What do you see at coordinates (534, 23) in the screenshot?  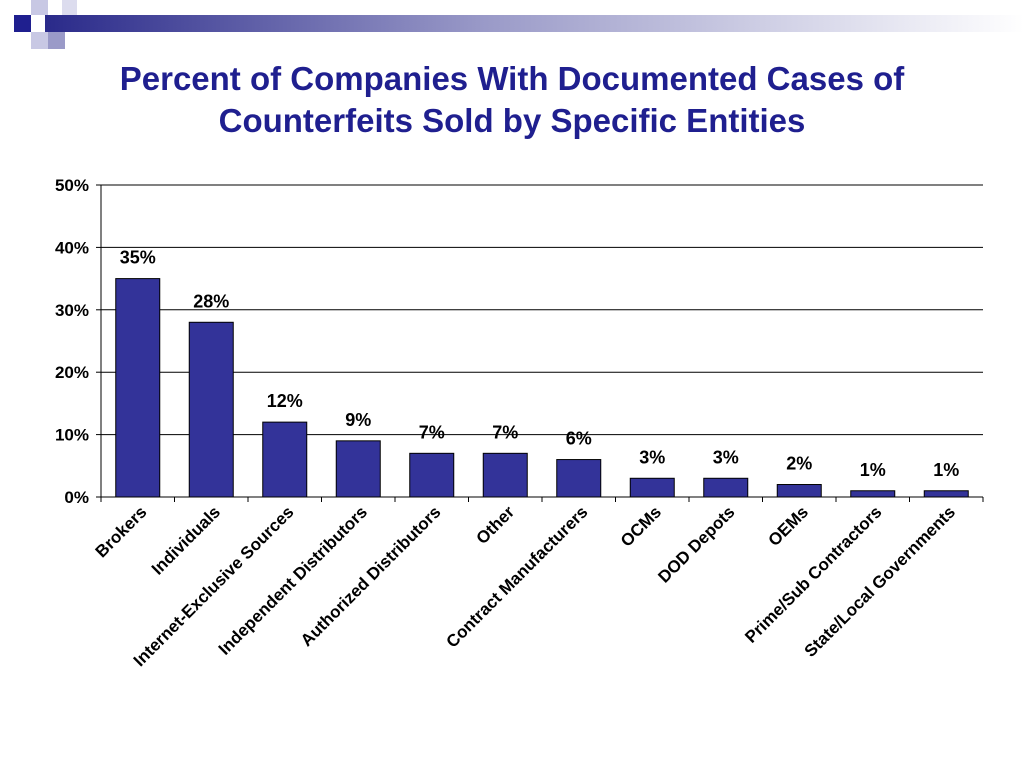 I see `header-gradient-bar` at bounding box center [534, 23].